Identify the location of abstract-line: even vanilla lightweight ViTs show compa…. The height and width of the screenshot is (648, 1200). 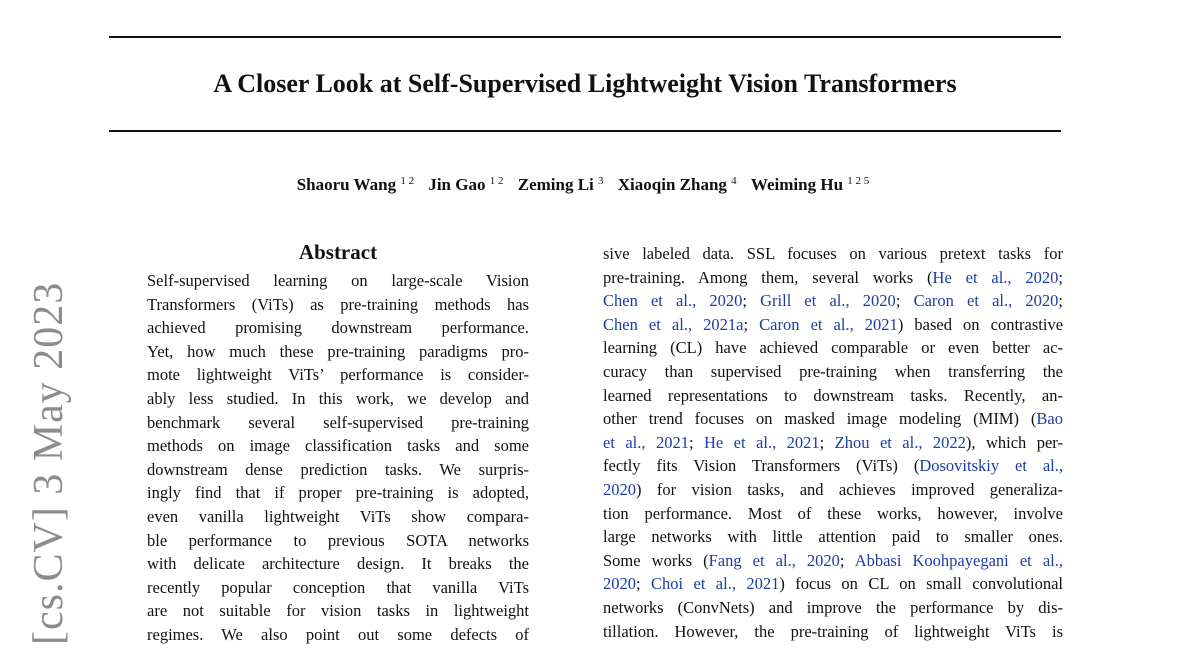
(338, 516).